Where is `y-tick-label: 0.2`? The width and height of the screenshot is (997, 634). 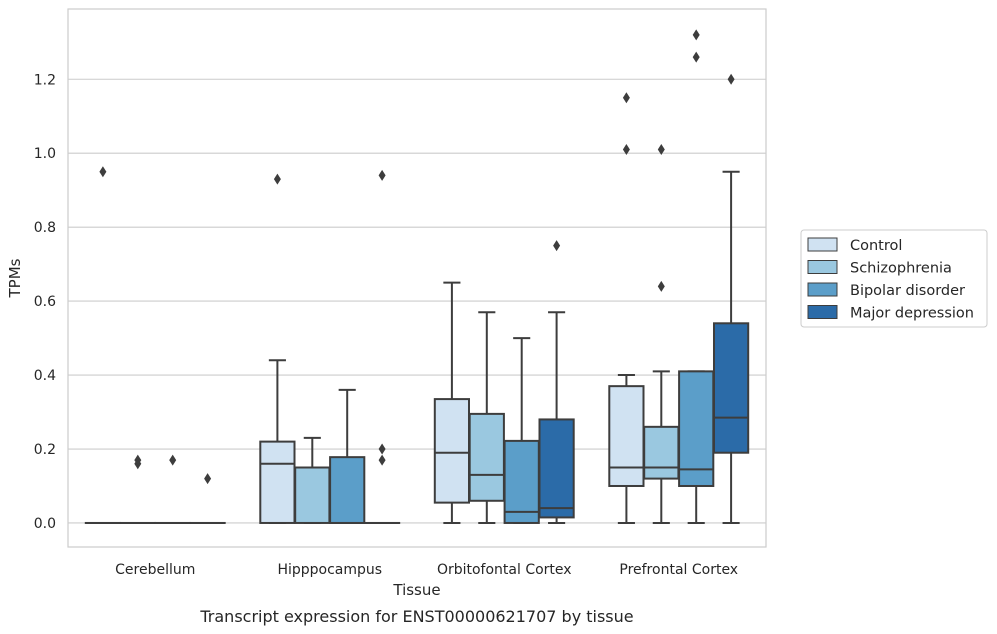 y-tick-label: 0.2 is located at coordinates (45, 450).